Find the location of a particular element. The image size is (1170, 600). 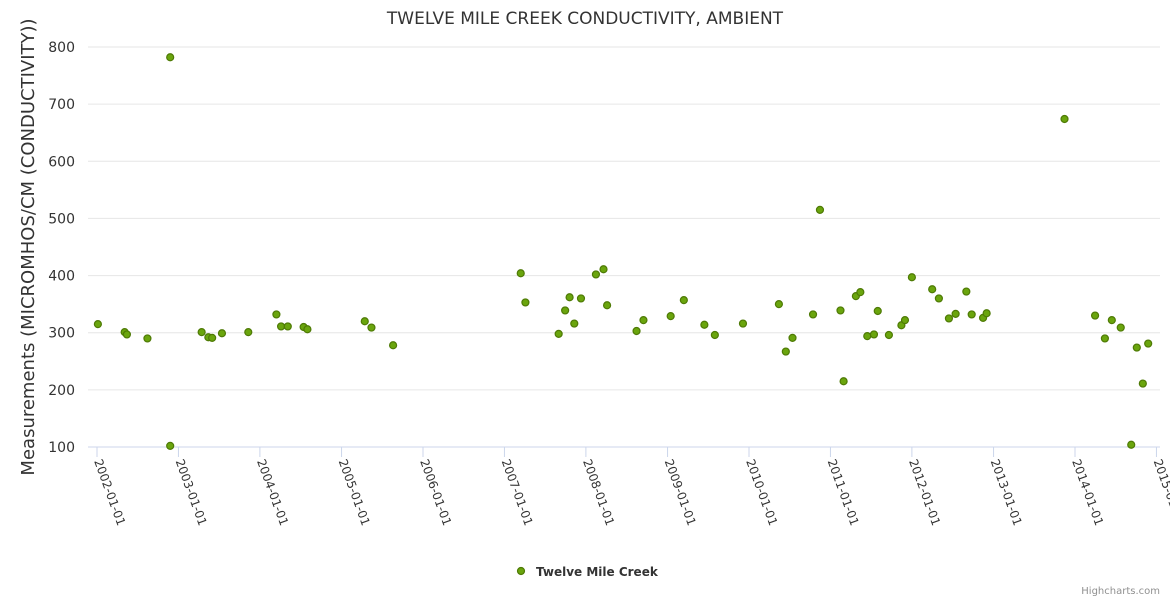

legend-label: Twelve Mile Creek is located at coordinates (597, 572).